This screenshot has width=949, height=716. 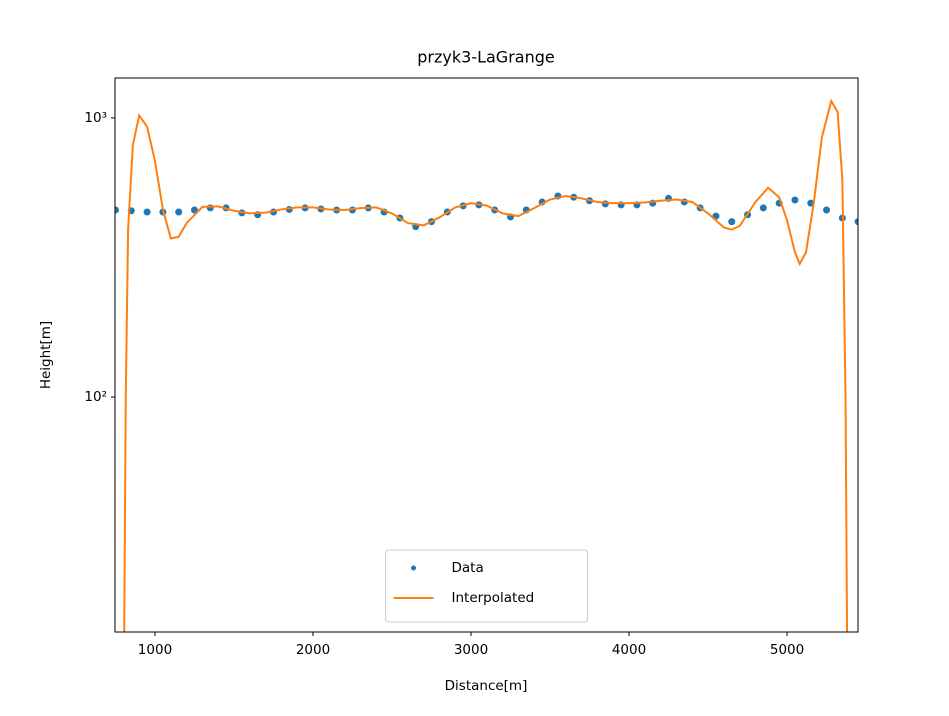 I want to click on x-tick-label: 2000, so click(x=313, y=650).